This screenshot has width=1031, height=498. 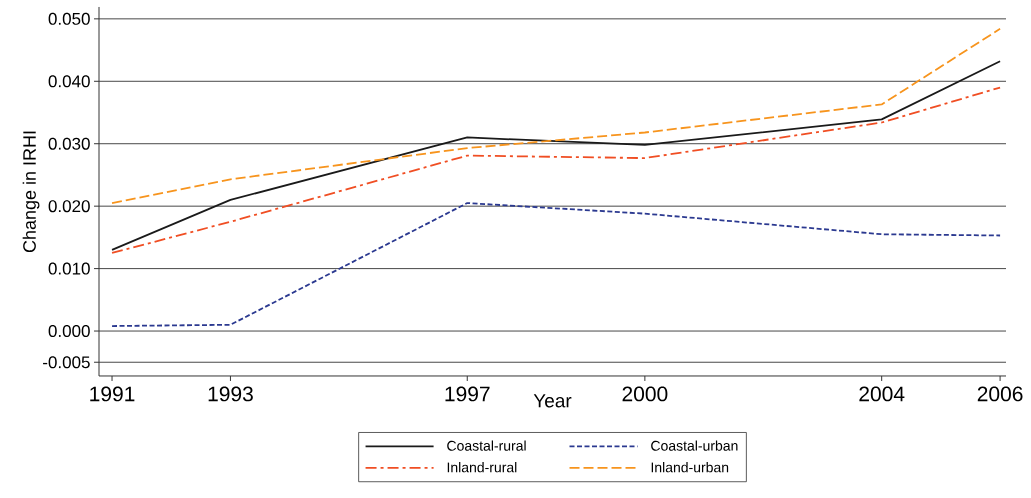 I want to click on x-tick-label: 2004, so click(x=882, y=394).